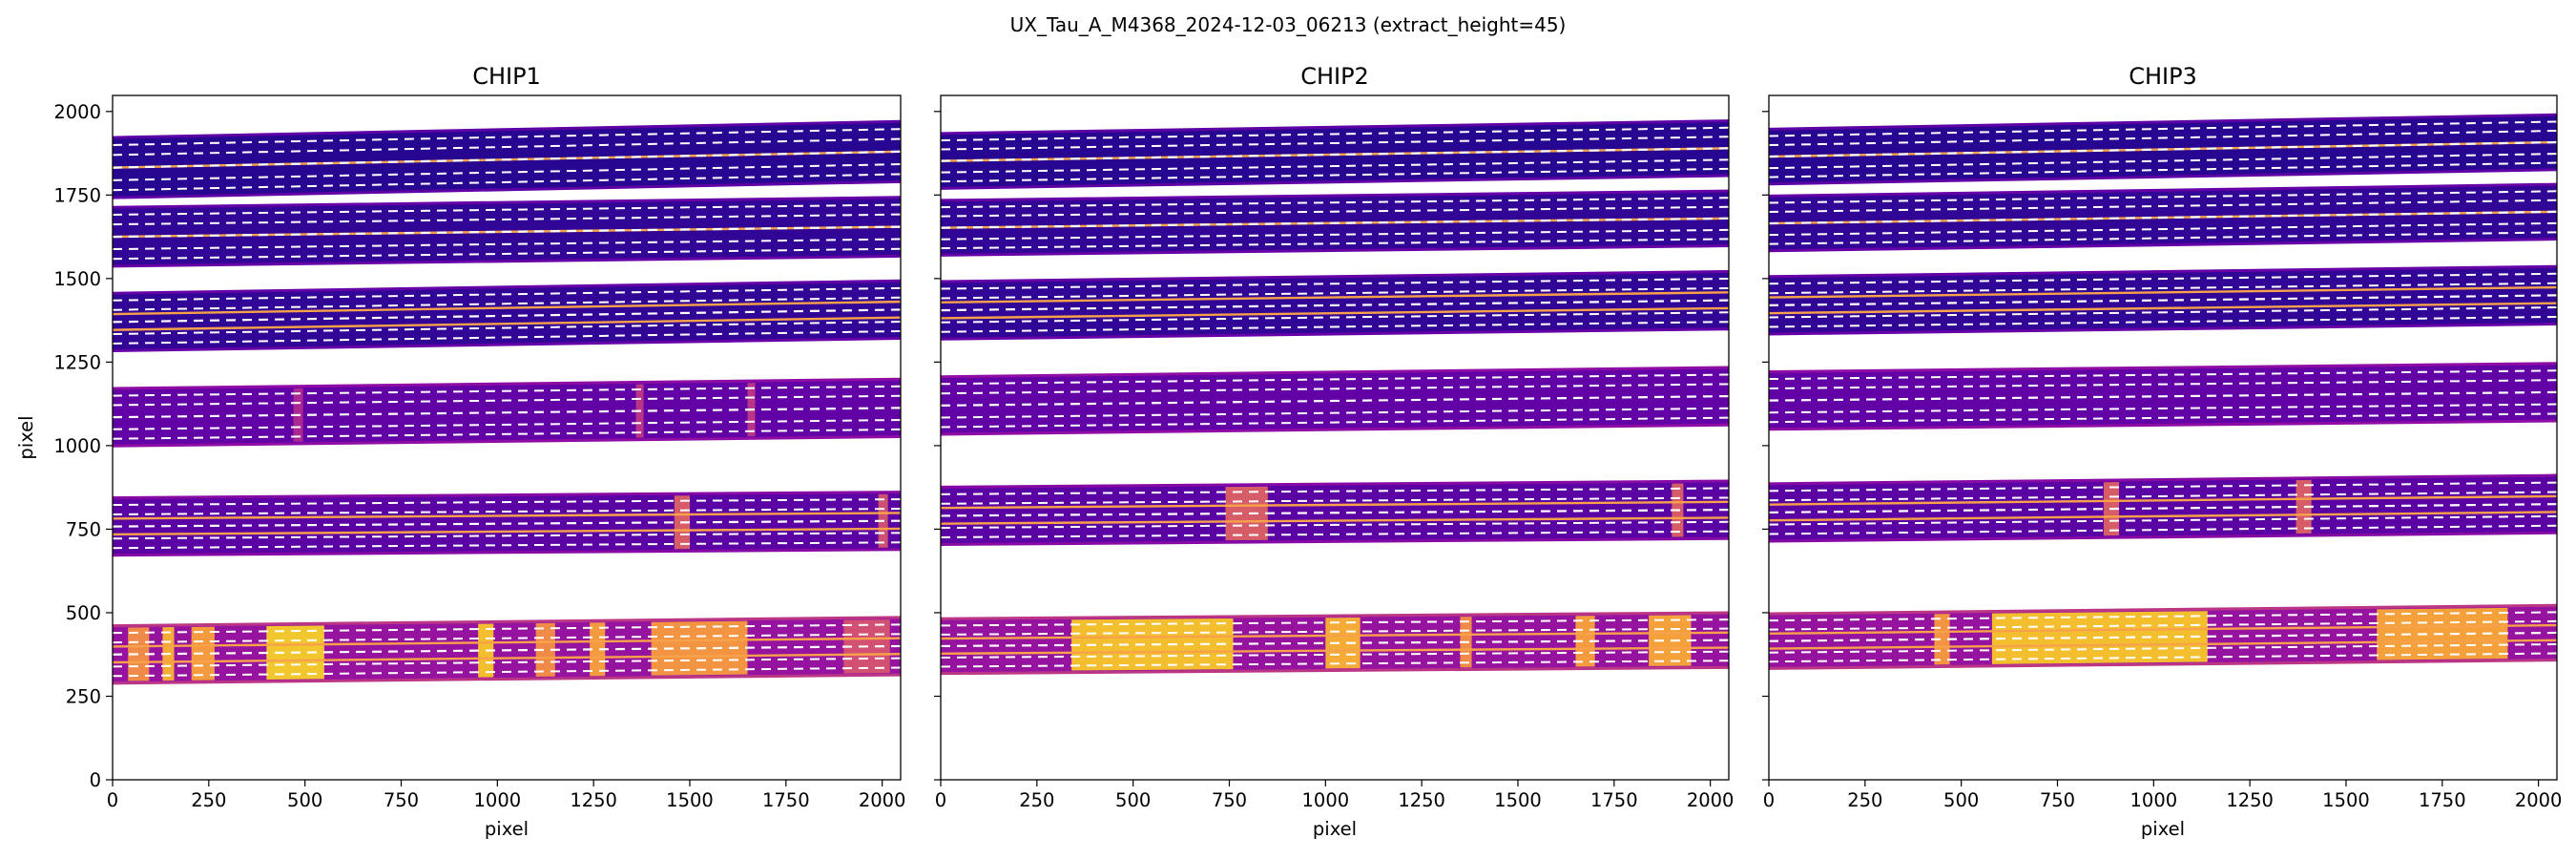 The image size is (2576, 859). What do you see at coordinates (401, 800) in the screenshot?
I see `x-tick-label: 750` at bounding box center [401, 800].